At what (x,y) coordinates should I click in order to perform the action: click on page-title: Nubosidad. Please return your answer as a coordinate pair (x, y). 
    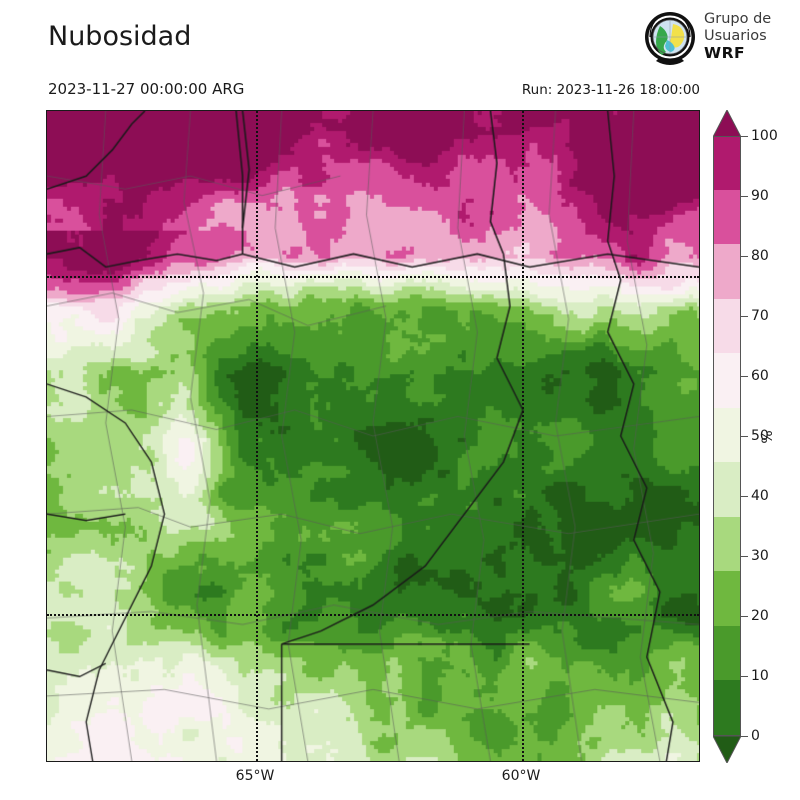
    Looking at the image, I should click on (120, 36).